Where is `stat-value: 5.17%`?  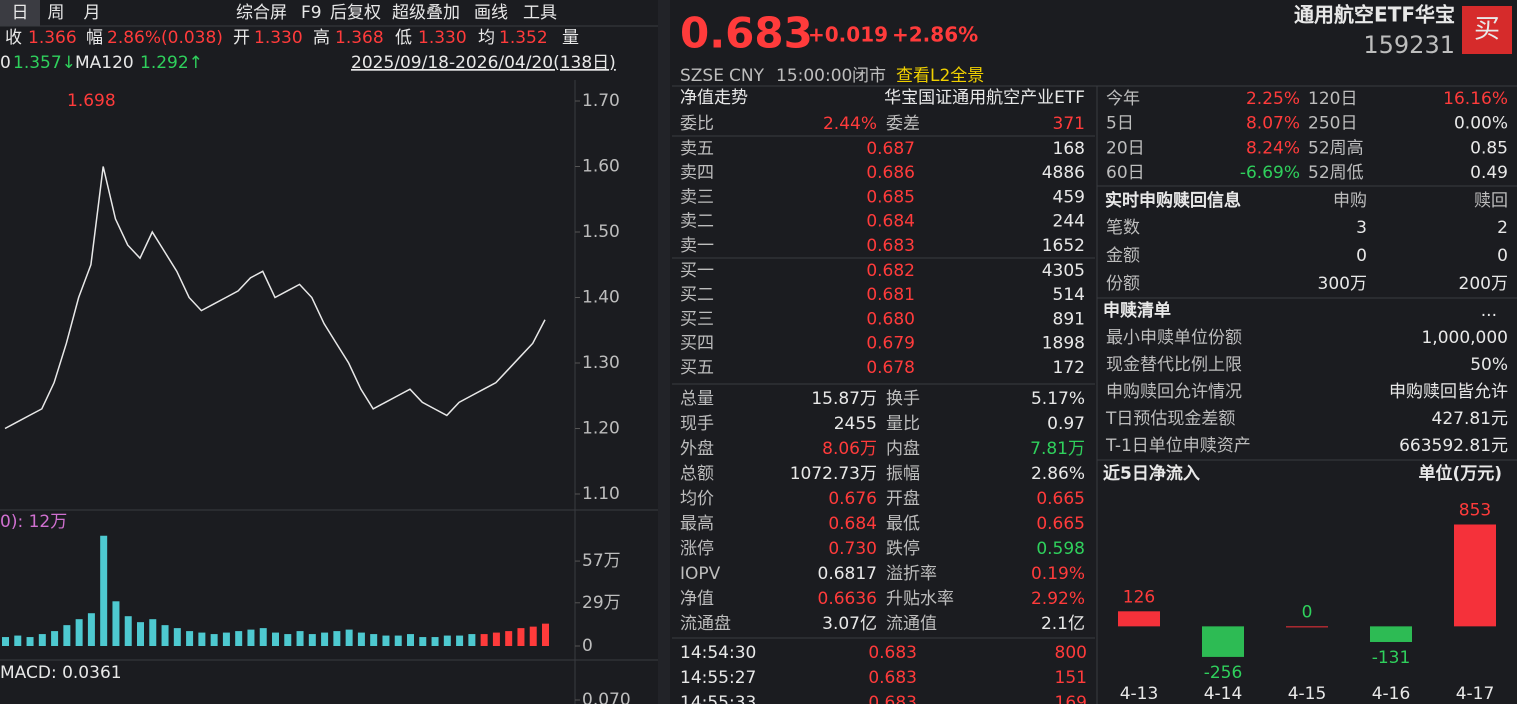 stat-value: 5.17% is located at coordinates (1058, 399).